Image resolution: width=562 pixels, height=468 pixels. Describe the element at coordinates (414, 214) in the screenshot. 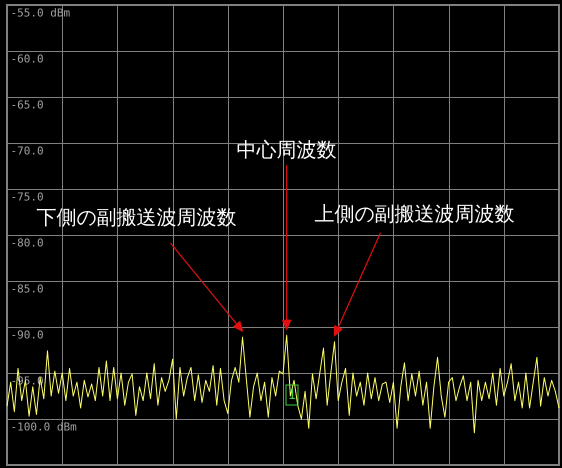

I see `annotation: 上側の副搬送波周波数` at that location.